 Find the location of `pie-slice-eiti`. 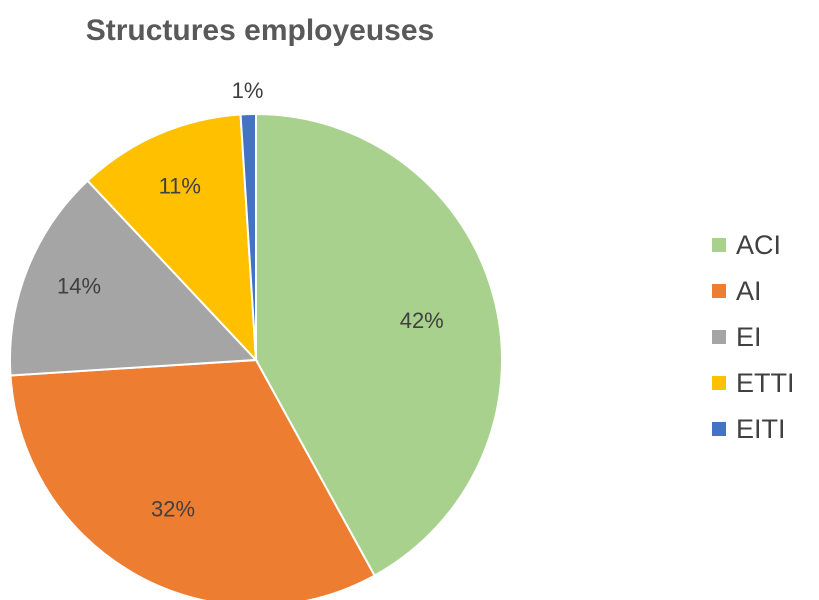

pie-slice-eiti is located at coordinates (248, 236).